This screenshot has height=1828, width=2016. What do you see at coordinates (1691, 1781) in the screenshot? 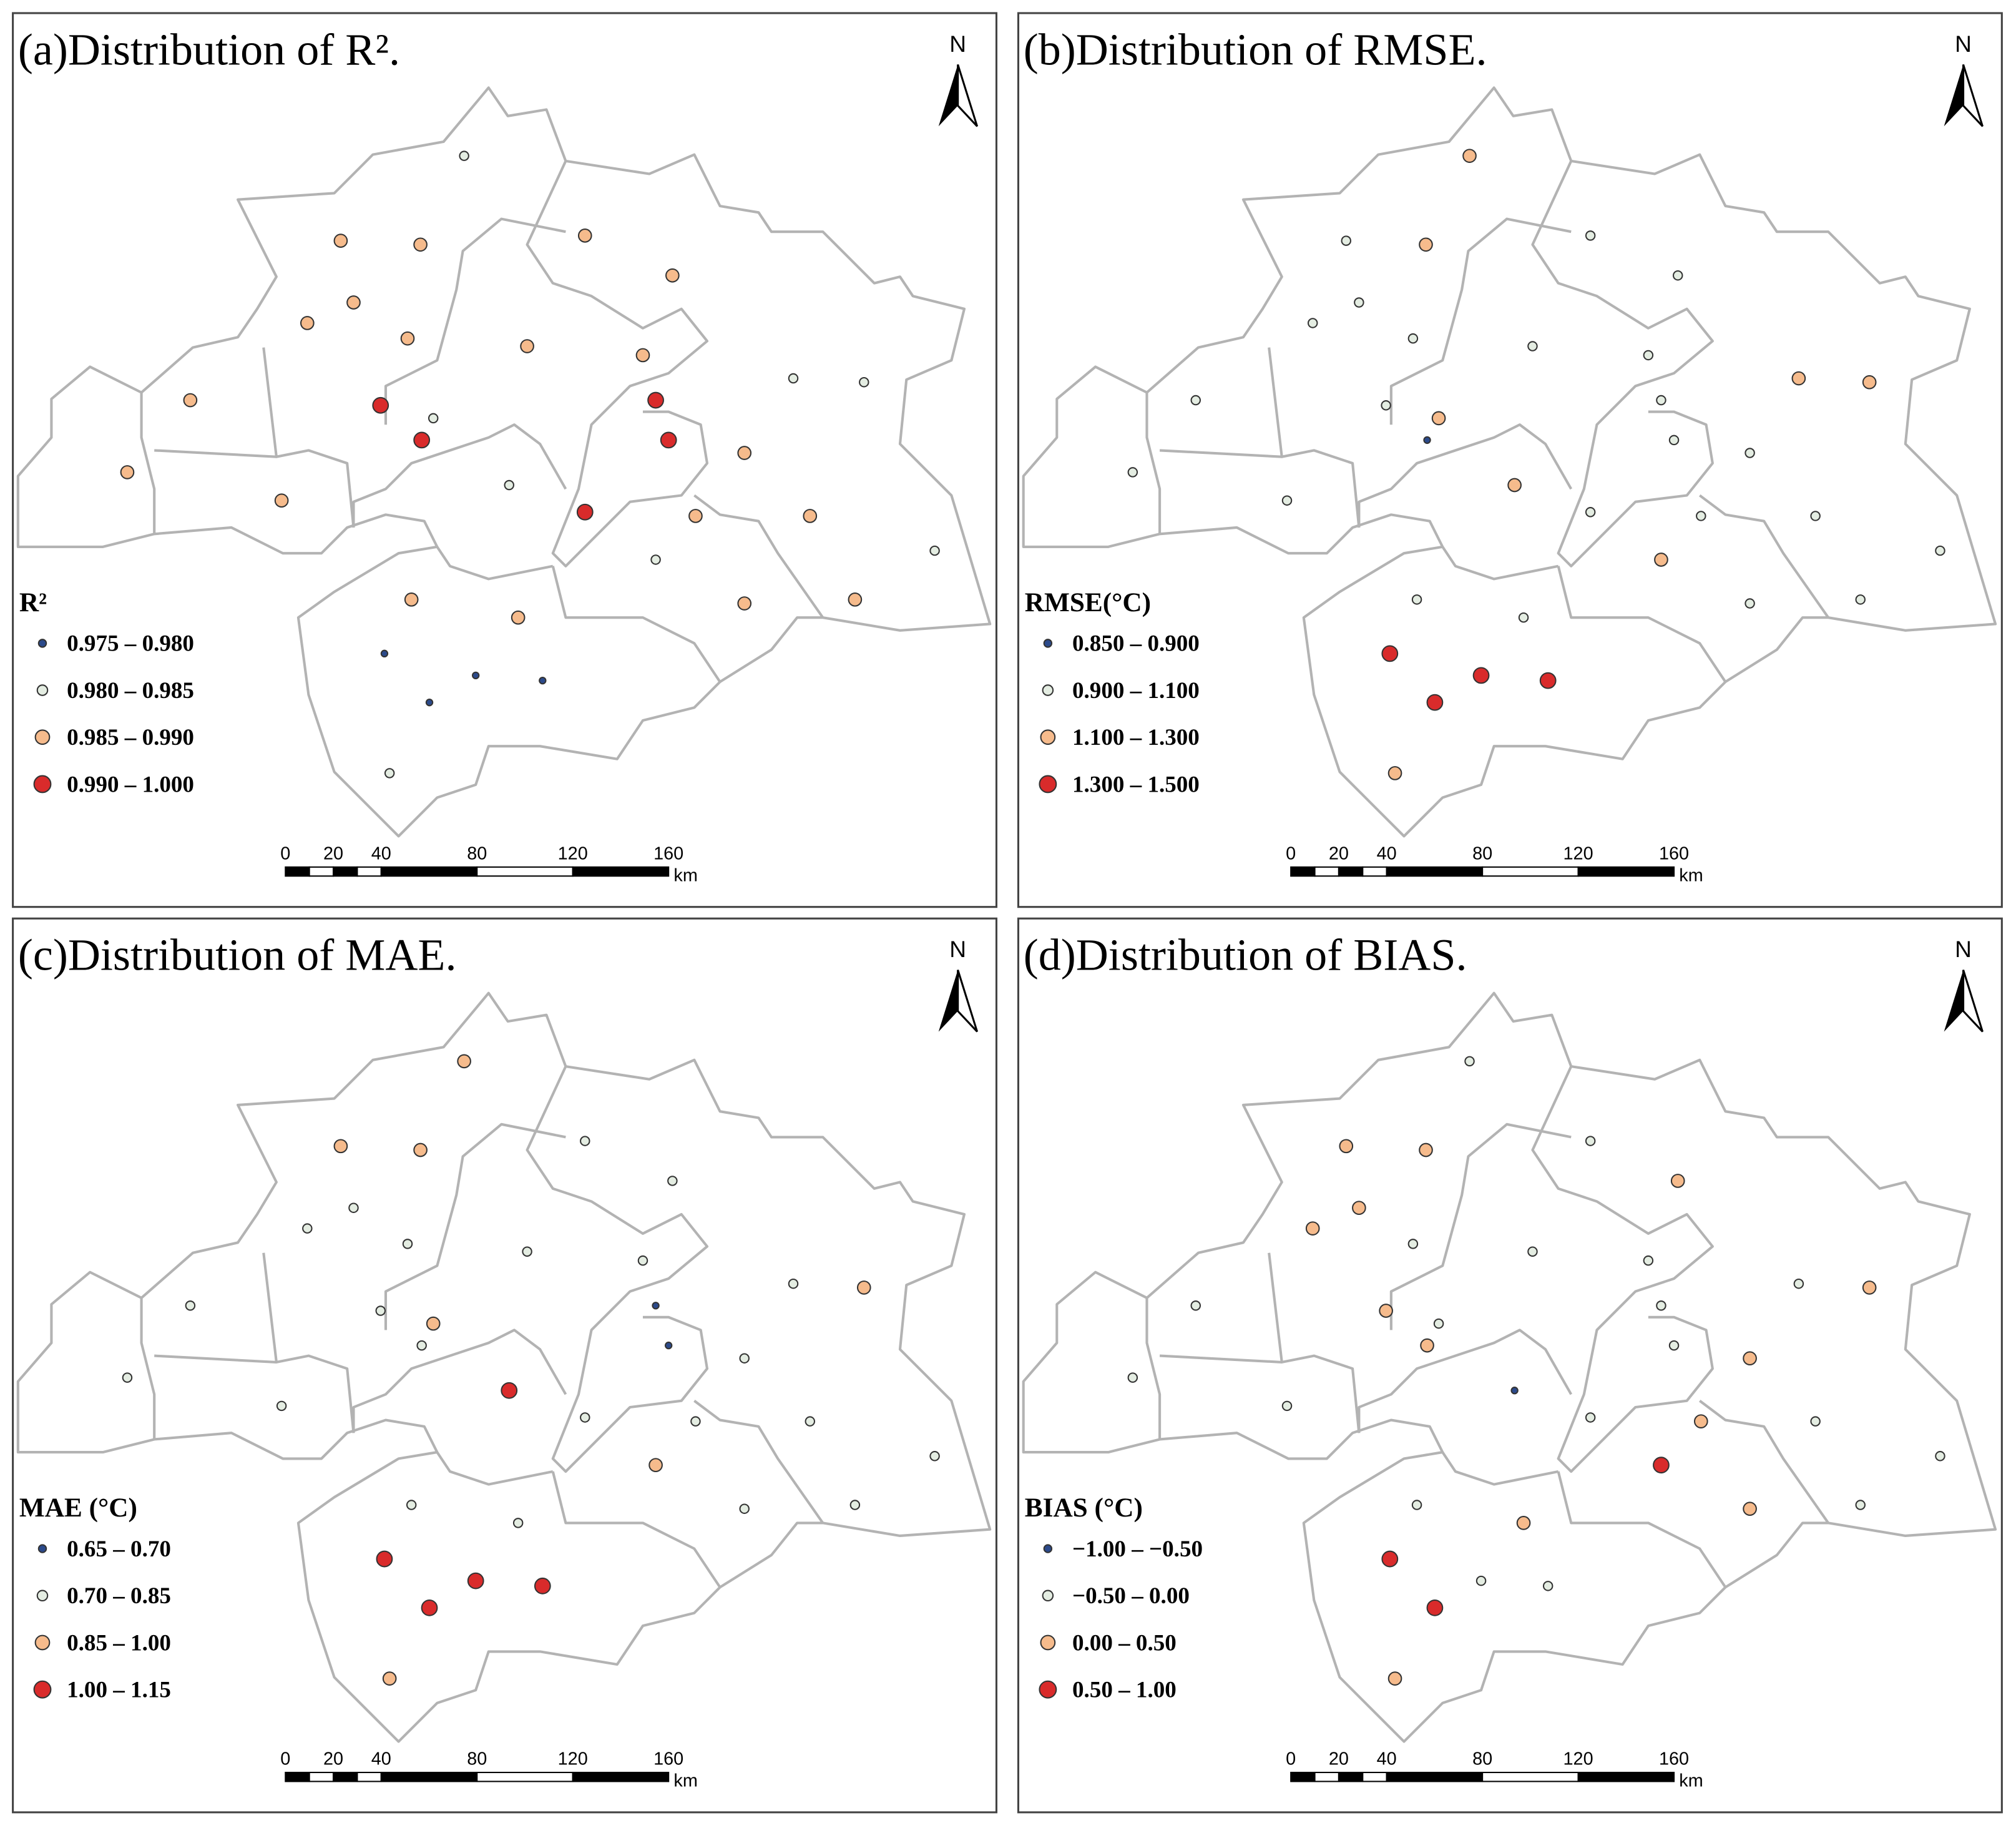
I see `scale-bar-unit: km` at bounding box center [1691, 1781].